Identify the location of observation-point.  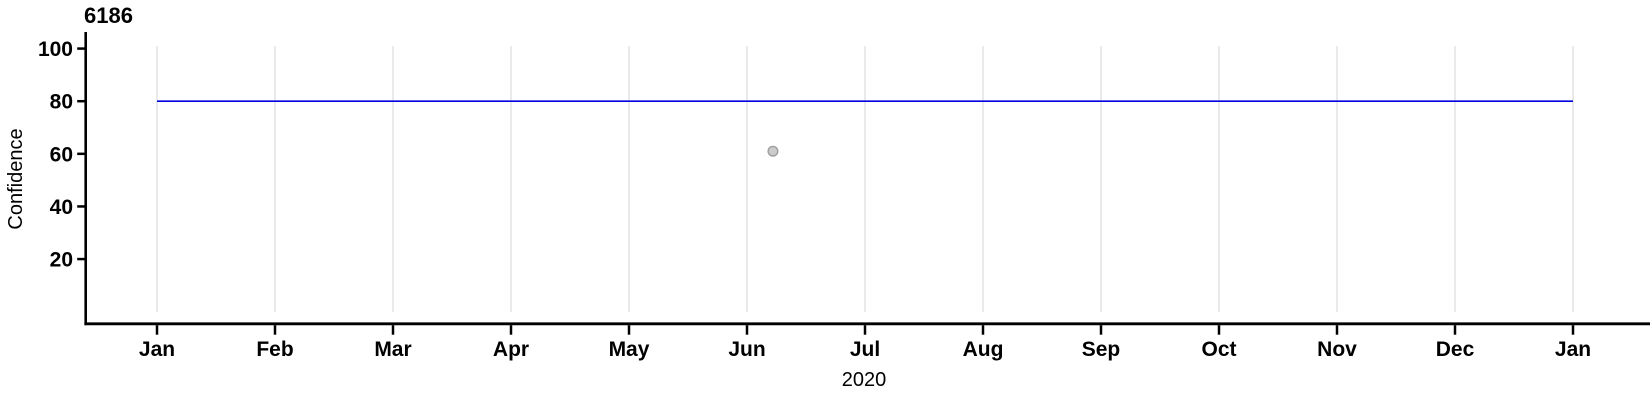
(773, 151).